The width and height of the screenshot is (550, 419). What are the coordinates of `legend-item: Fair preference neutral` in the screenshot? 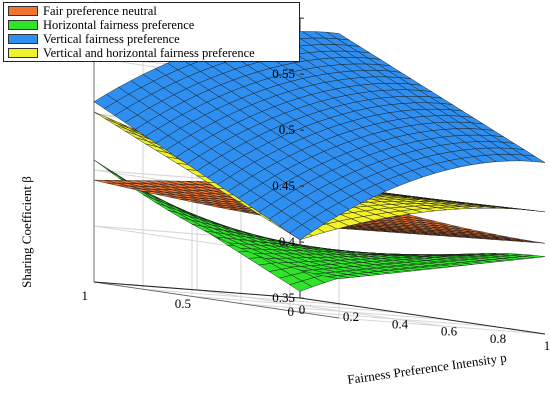 It's located at (151, 11).